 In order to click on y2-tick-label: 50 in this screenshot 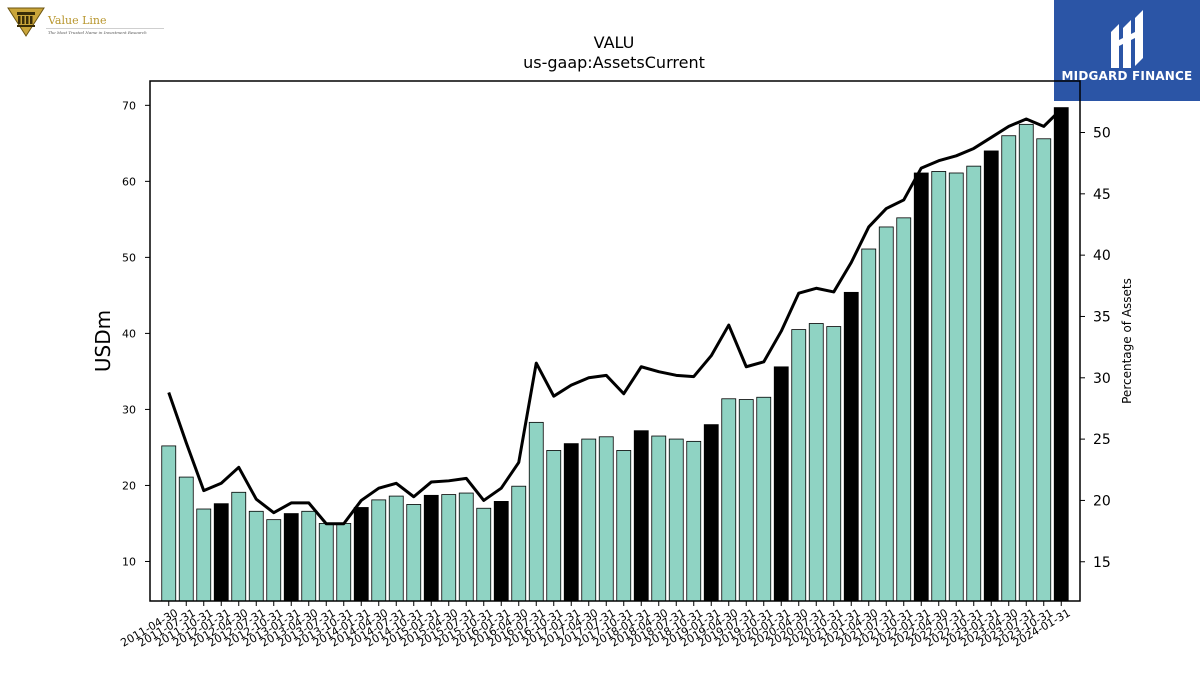, I will do `click(1102, 134)`.